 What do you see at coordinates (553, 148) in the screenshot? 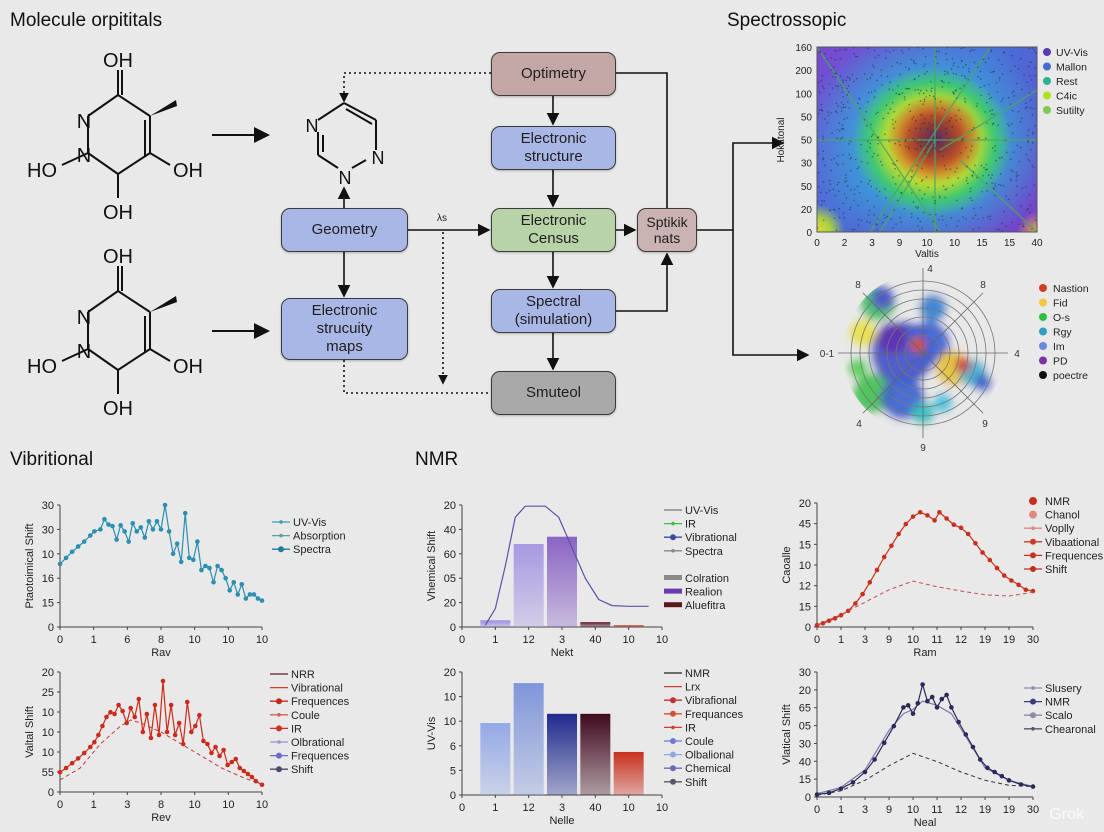
I see `electronic-structure-box: Electronic structure` at bounding box center [553, 148].